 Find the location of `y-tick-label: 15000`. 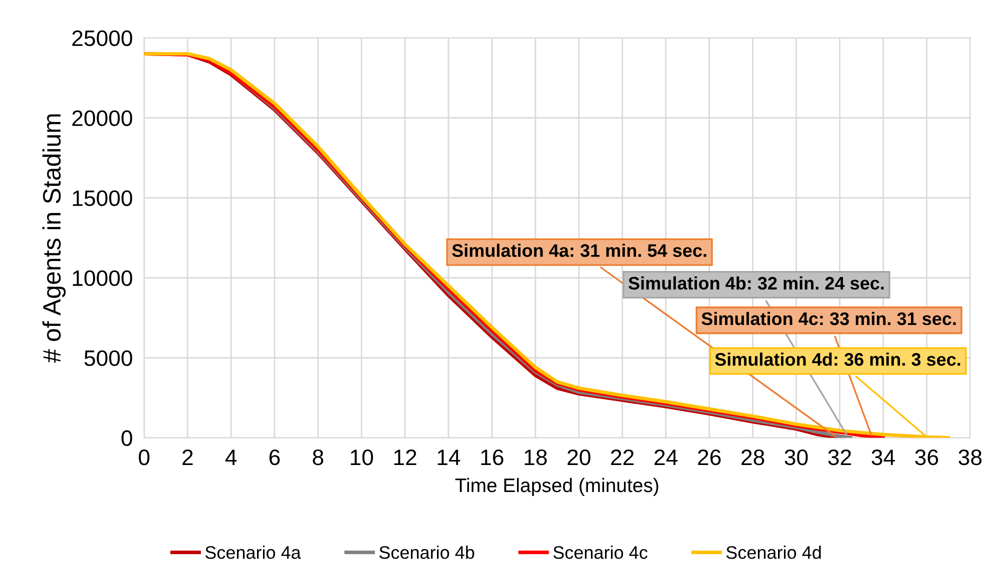

y-tick-label: 15000 is located at coordinates (102, 198).